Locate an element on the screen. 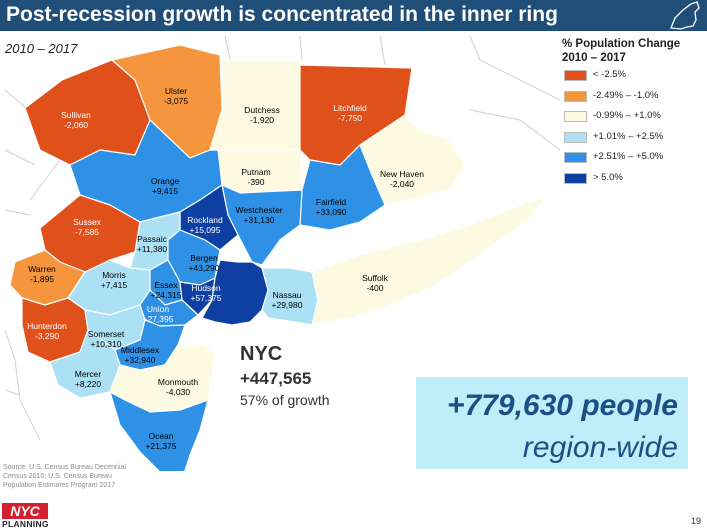 Image resolution: width=707 pixels, height=530 pixels. label-orange: Orange +9,415 is located at coordinates (165, 186).